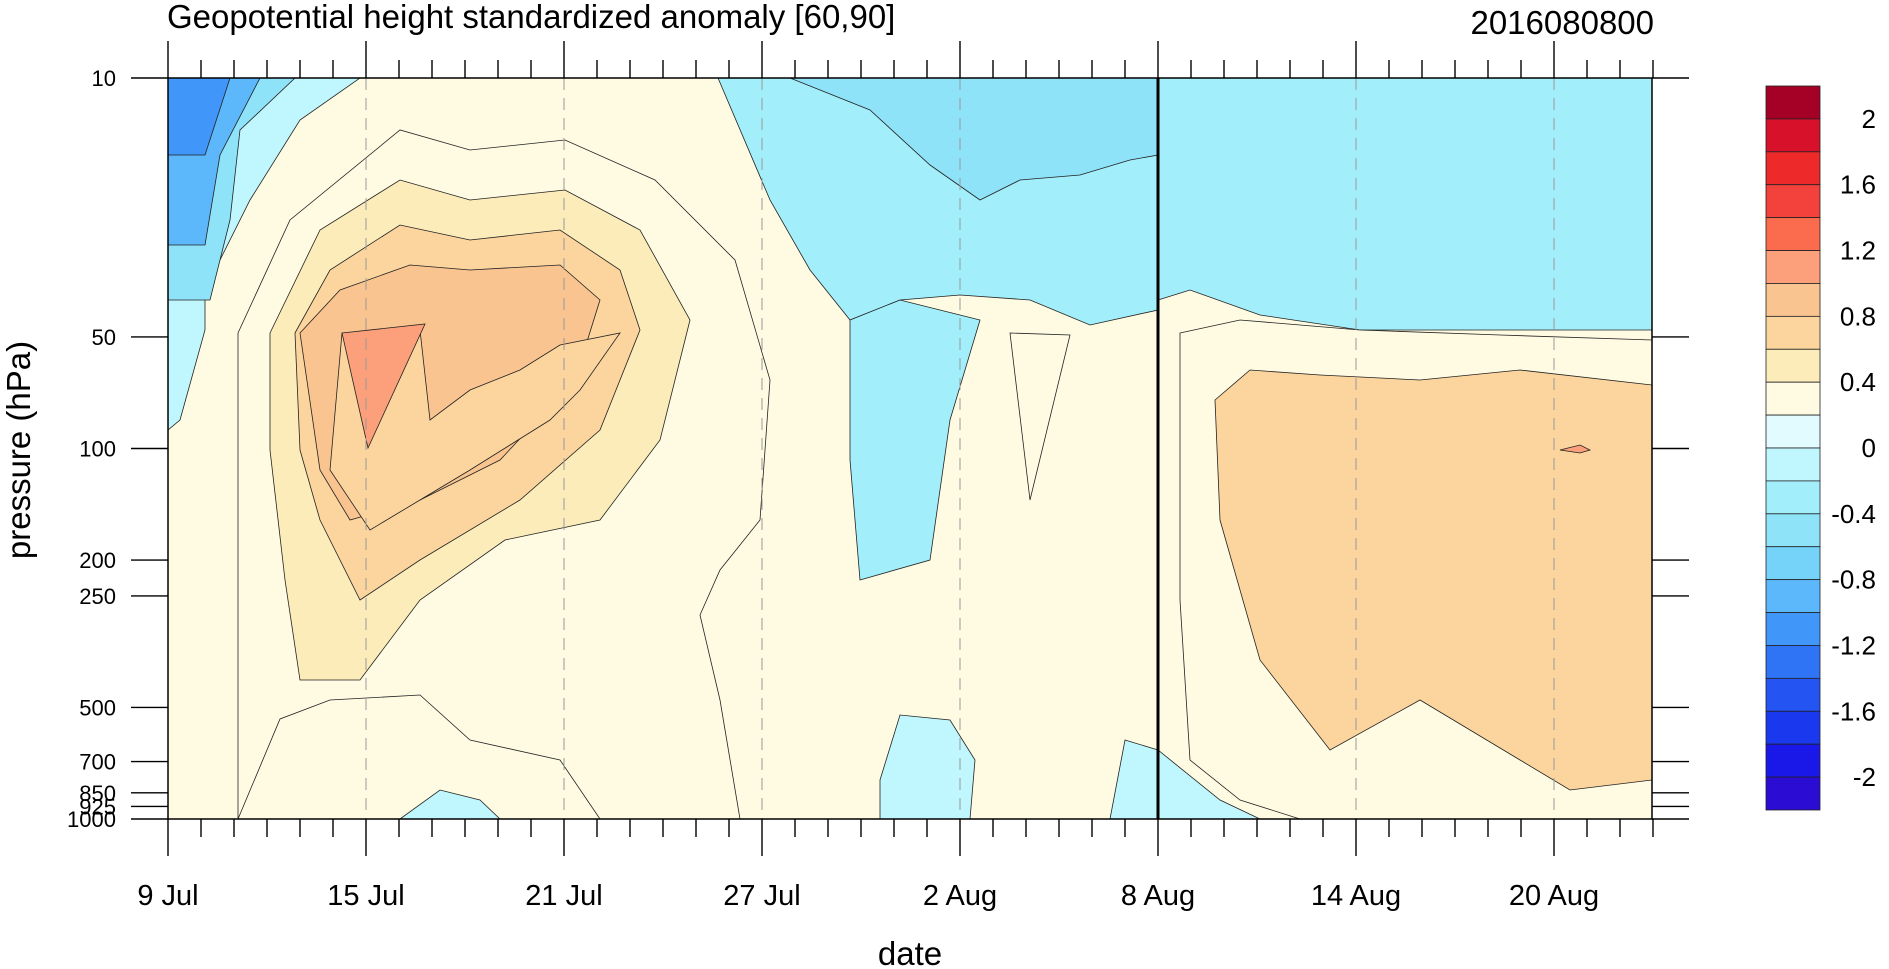 Image resolution: width=1889 pixels, height=969 pixels. Describe the element at coordinates (1356, 896) in the screenshot. I see `x-tick-label: 14 Aug` at that location.